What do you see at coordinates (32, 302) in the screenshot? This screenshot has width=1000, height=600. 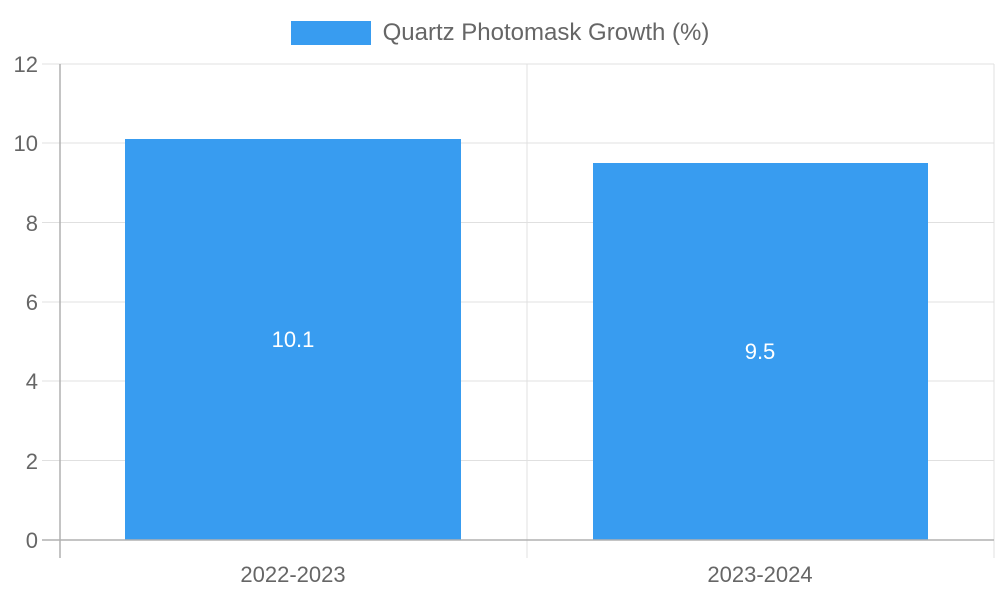 I see `y-tick: 6` at bounding box center [32, 302].